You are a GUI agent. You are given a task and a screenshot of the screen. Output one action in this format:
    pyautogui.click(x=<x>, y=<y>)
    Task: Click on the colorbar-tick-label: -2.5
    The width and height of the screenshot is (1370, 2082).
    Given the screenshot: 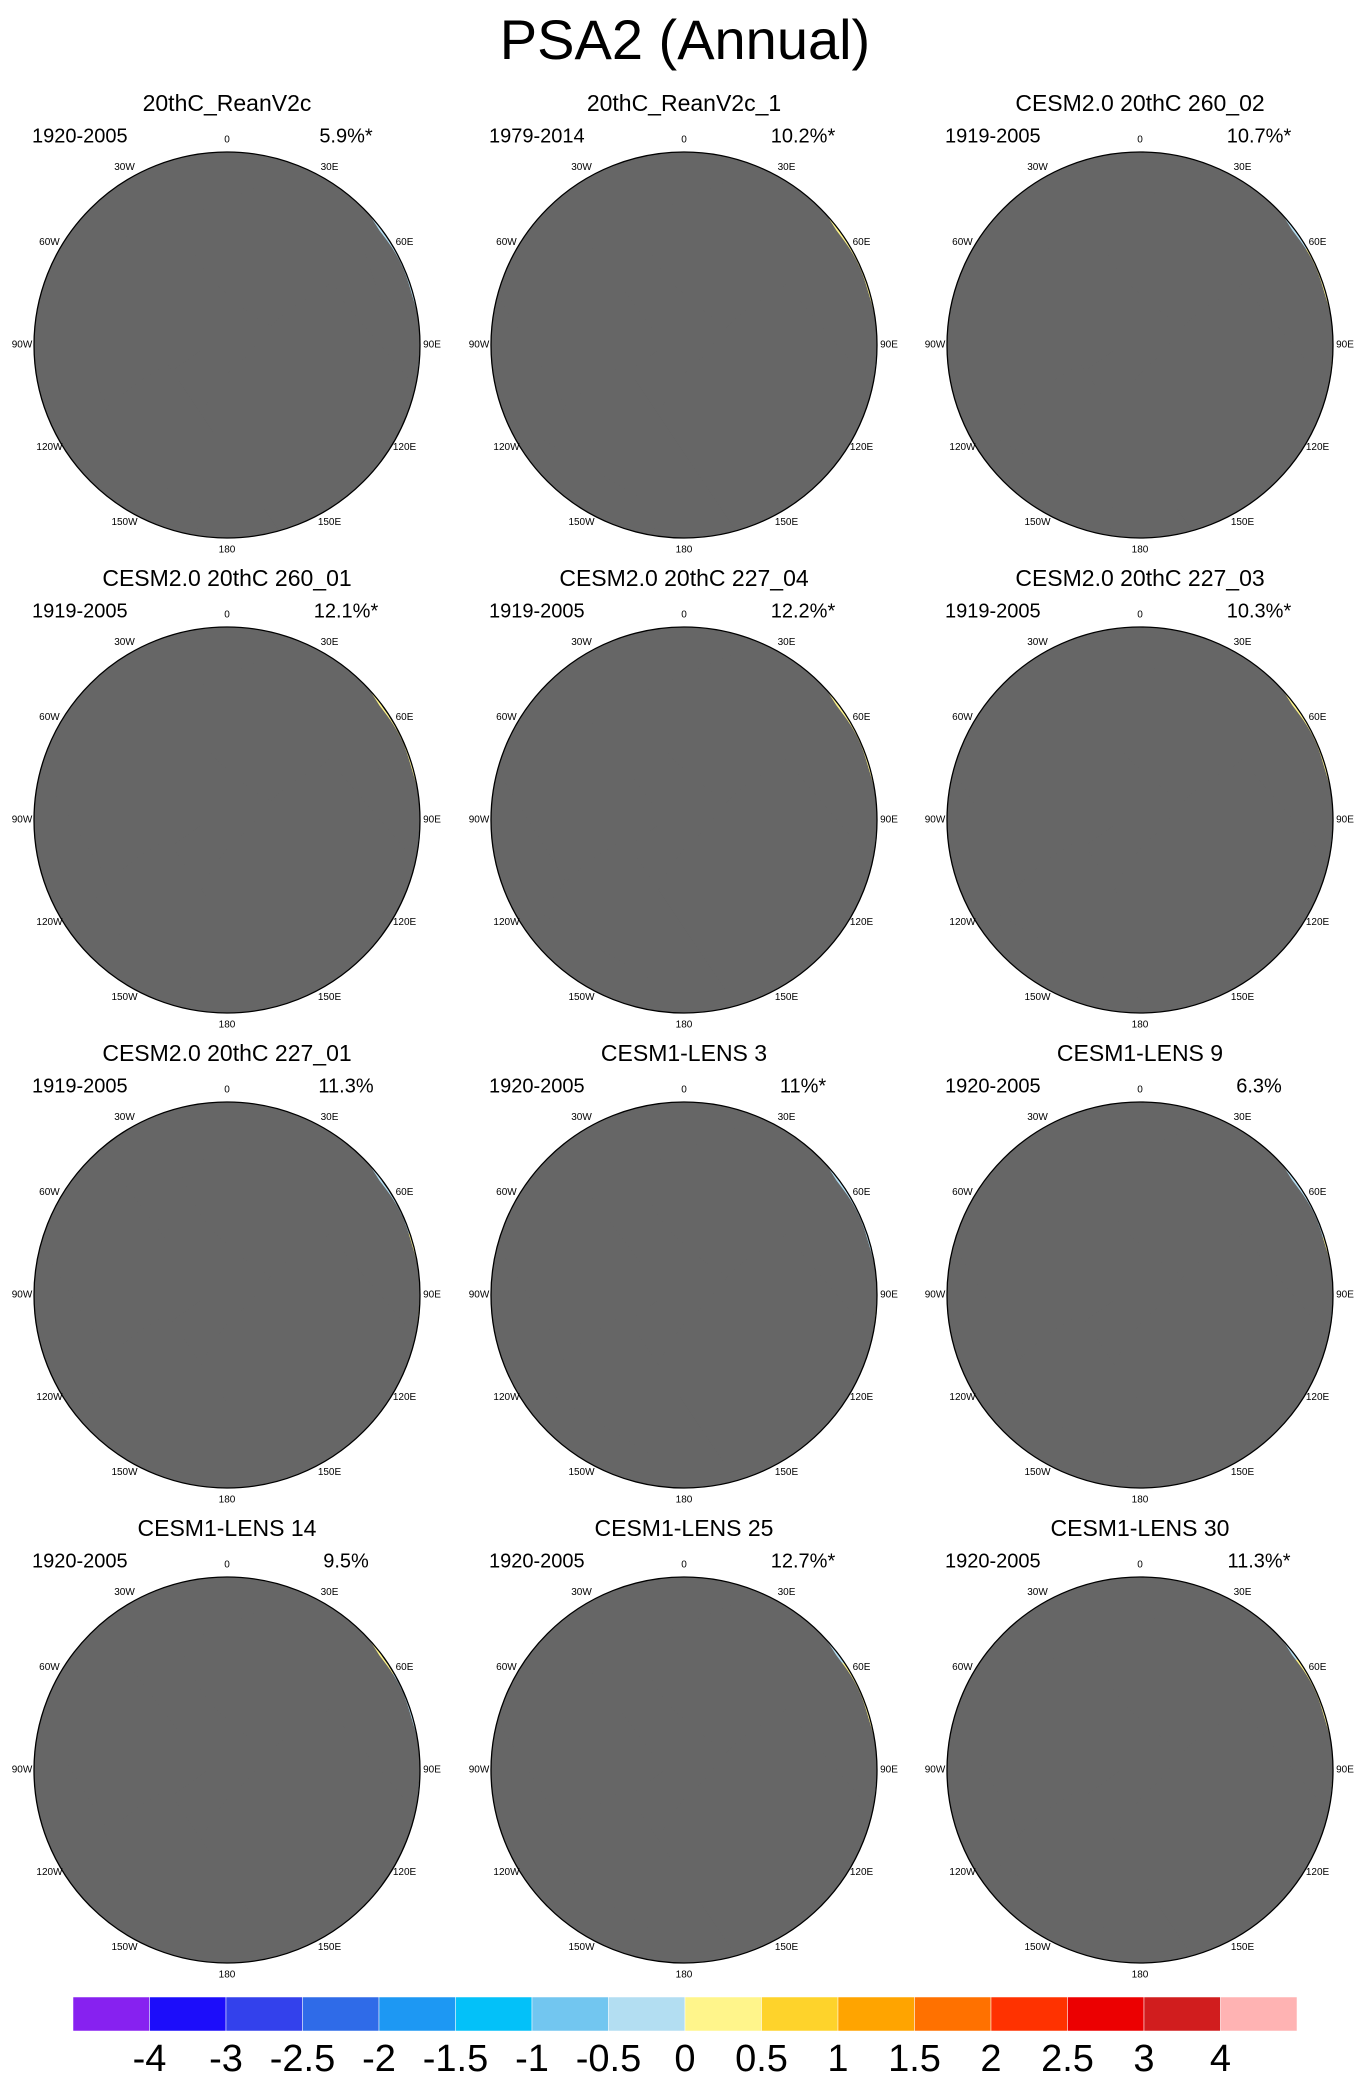 What is the action you would take?
    pyautogui.click(x=302, y=2059)
    